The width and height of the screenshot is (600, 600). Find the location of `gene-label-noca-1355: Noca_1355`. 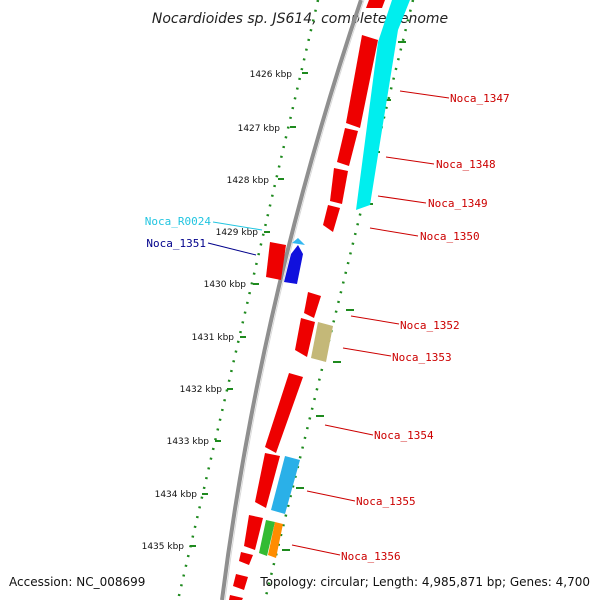

gene-label-noca-1355: Noca_1355 is located at coordinates (386, 501).